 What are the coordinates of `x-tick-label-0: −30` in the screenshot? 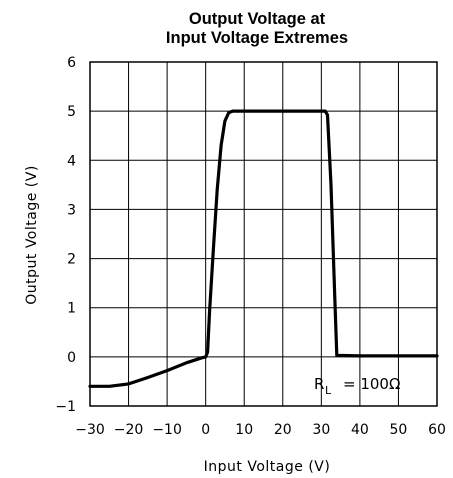 It's located at (90, 430).